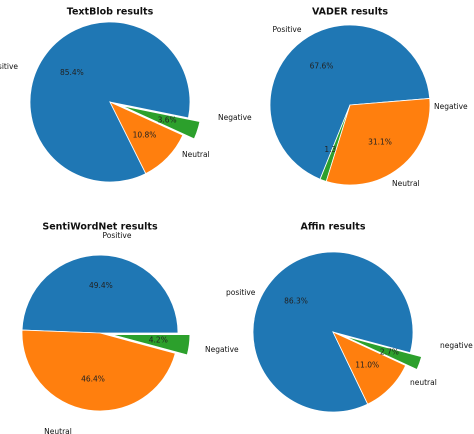 The width and height of the screenshot is (474, 434). Describe the element at coordinates (145, 134) in the screenshot. I see `slice-percent-label: 10.8%` at that location.